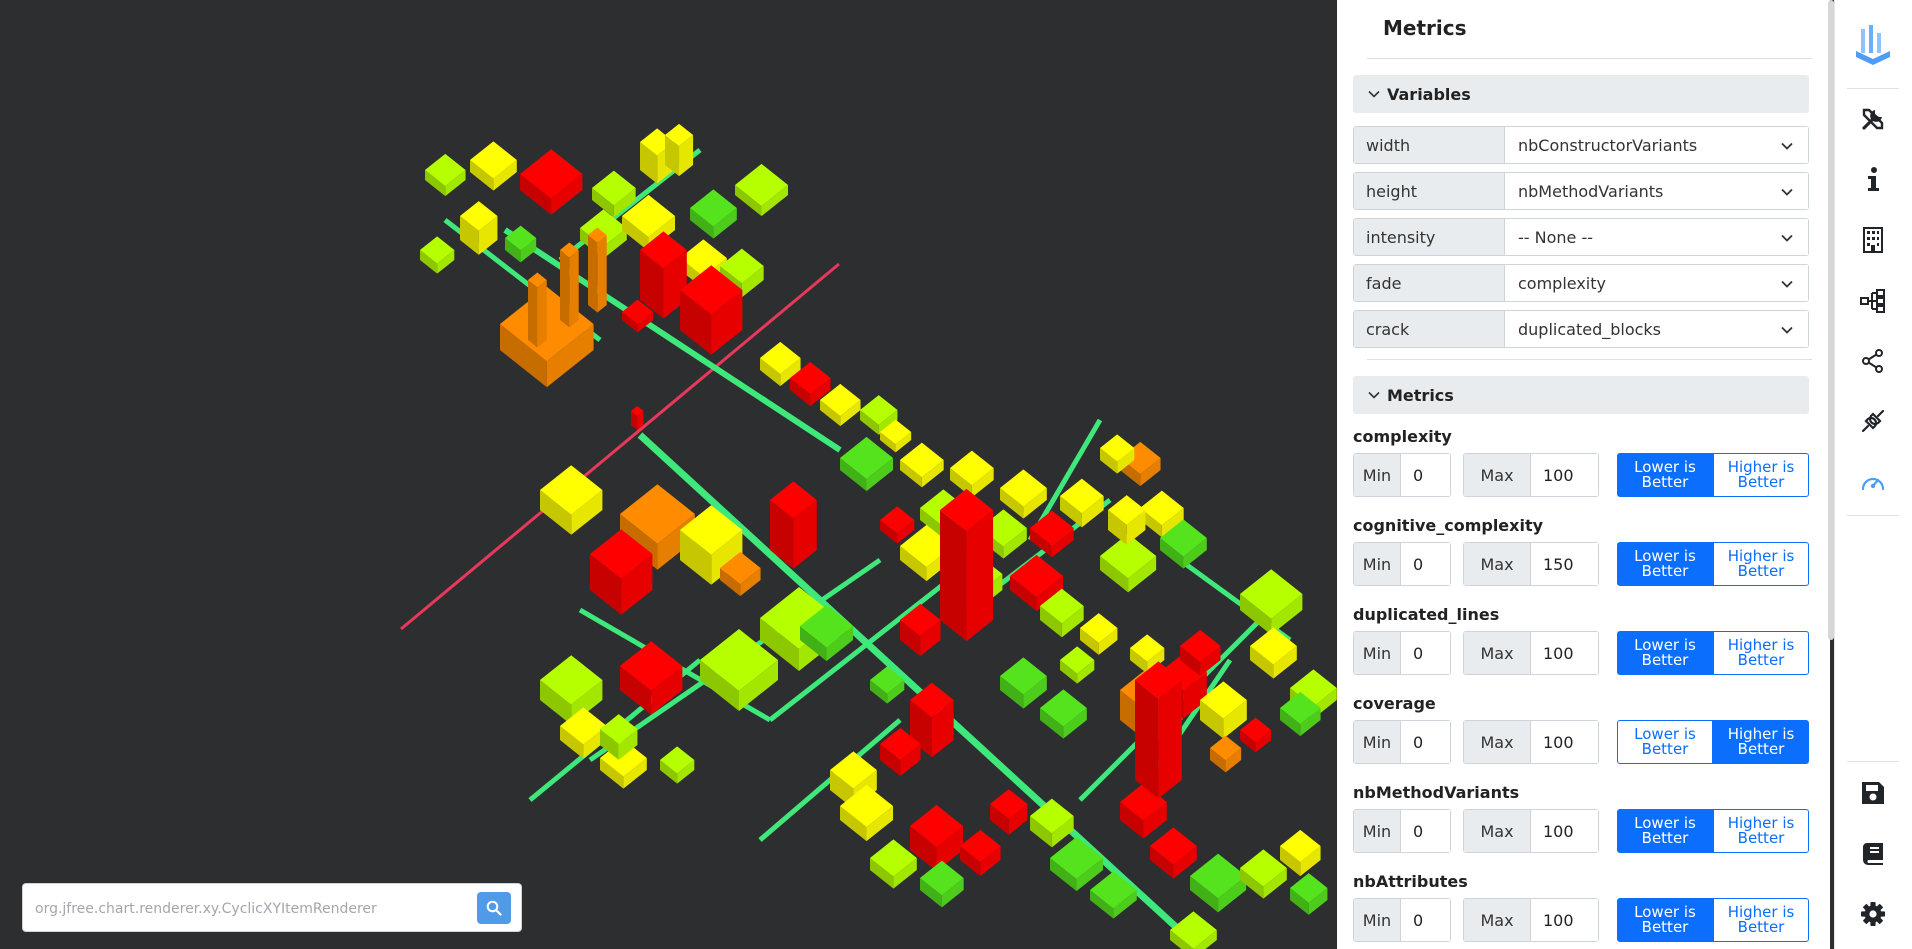 The height and width of the screenshot is (949, 1912). Describe the element at coordinates (1873, 482) in the screenshot. I see `gauge-button` at that location.